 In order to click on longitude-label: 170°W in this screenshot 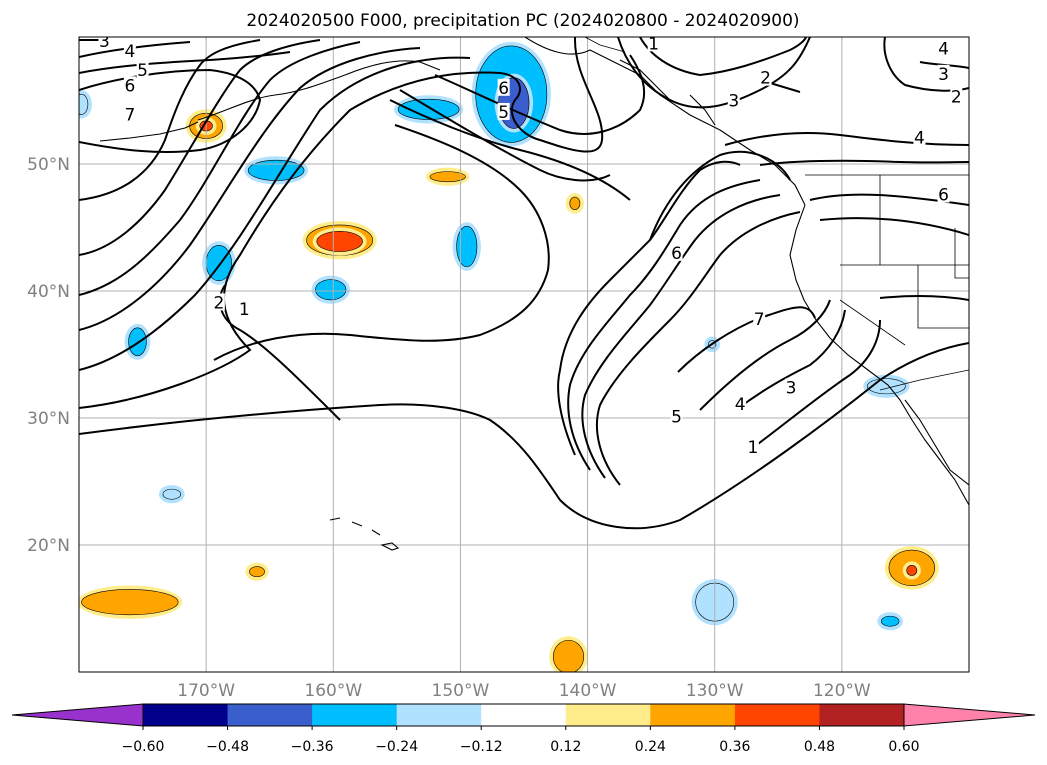, I will do `click(206, 691)`.